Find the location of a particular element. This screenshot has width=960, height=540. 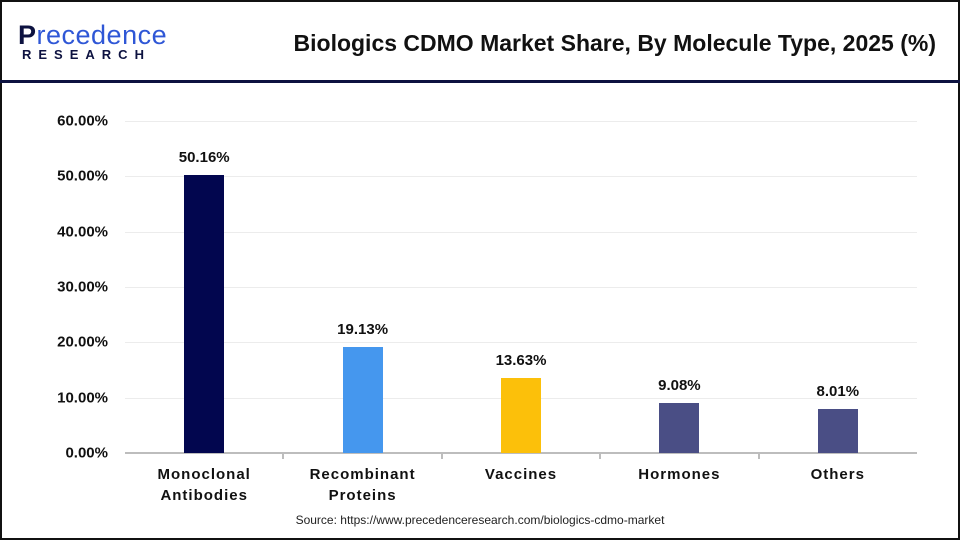

data-label: 8.01% is located at coordinates (838, 391).